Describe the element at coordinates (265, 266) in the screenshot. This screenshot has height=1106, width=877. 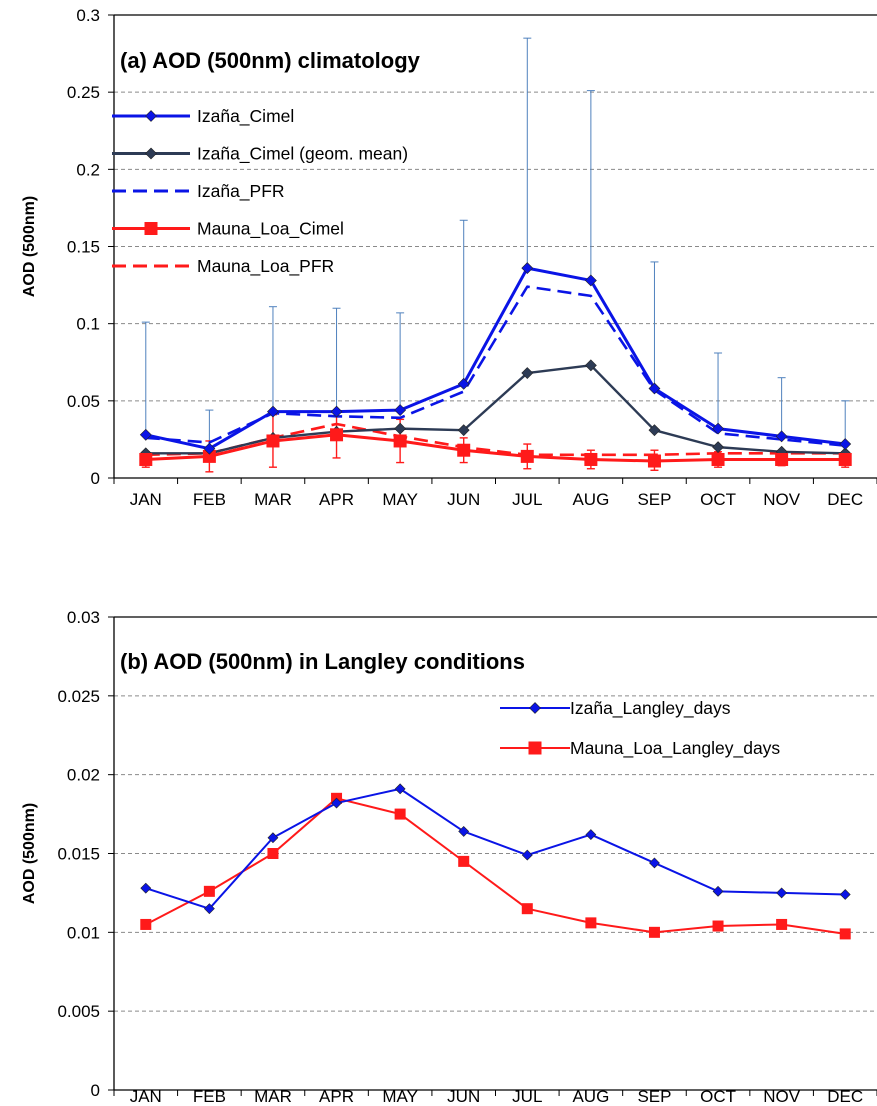
I see `legend-label: Mauna_Loa_PFR` at that location.